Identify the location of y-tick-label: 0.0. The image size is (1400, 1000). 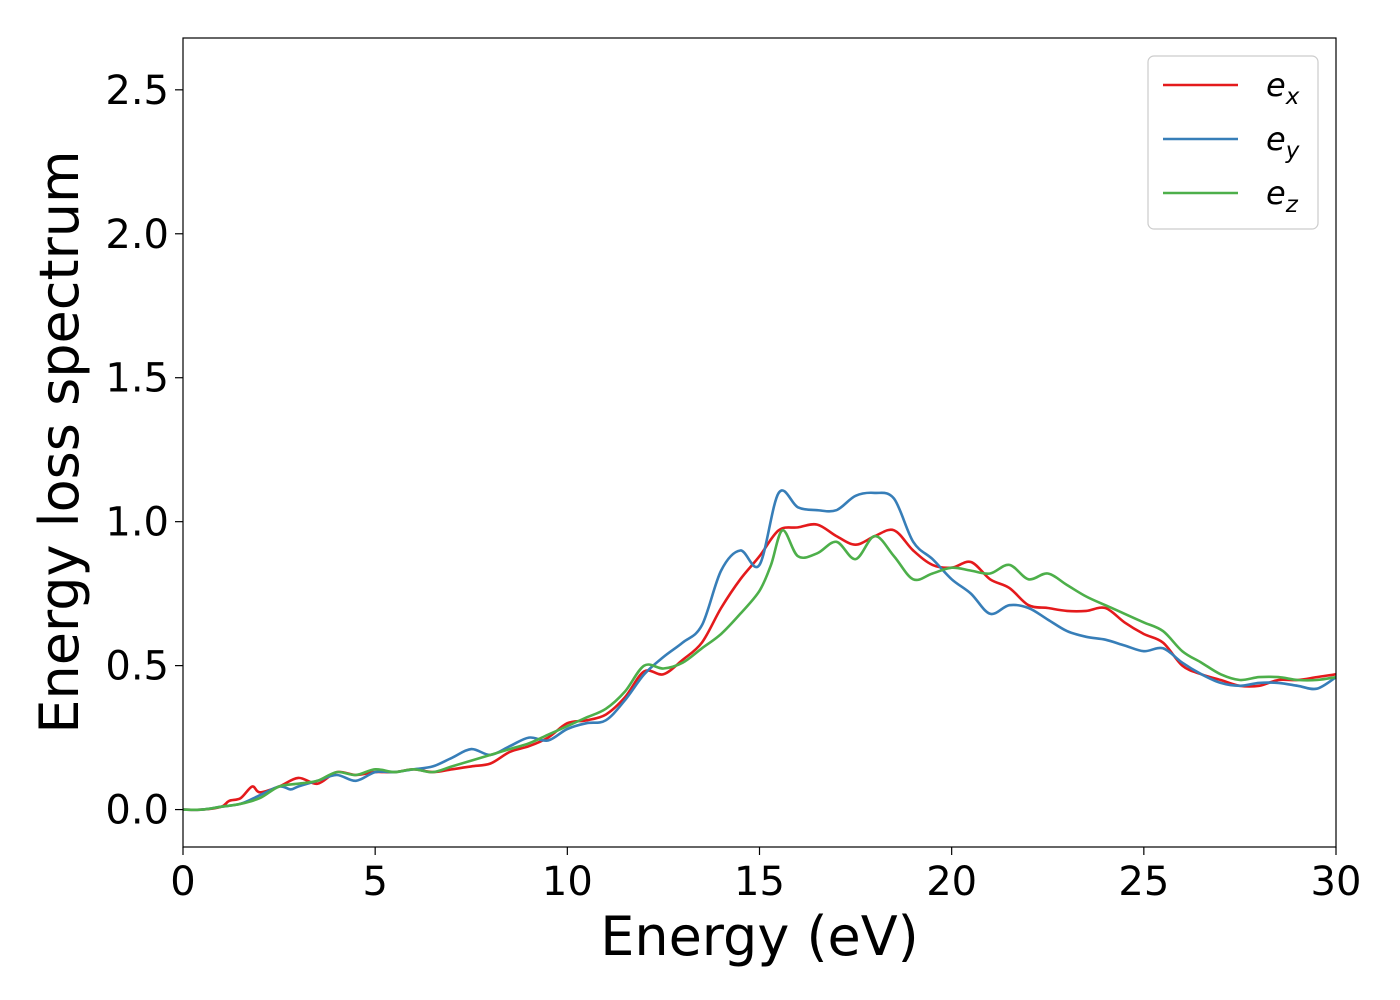
(137, 811).